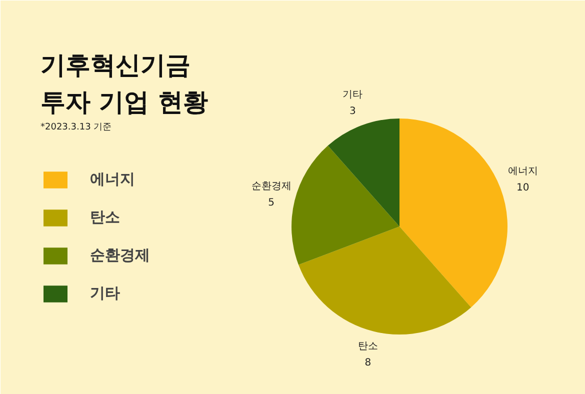 This screenshot has width=585, height=394. What do you see at coordinates (105, 217) in the screenshot?
I see `legend-label: 탄소` at bounding box center [105, 217].